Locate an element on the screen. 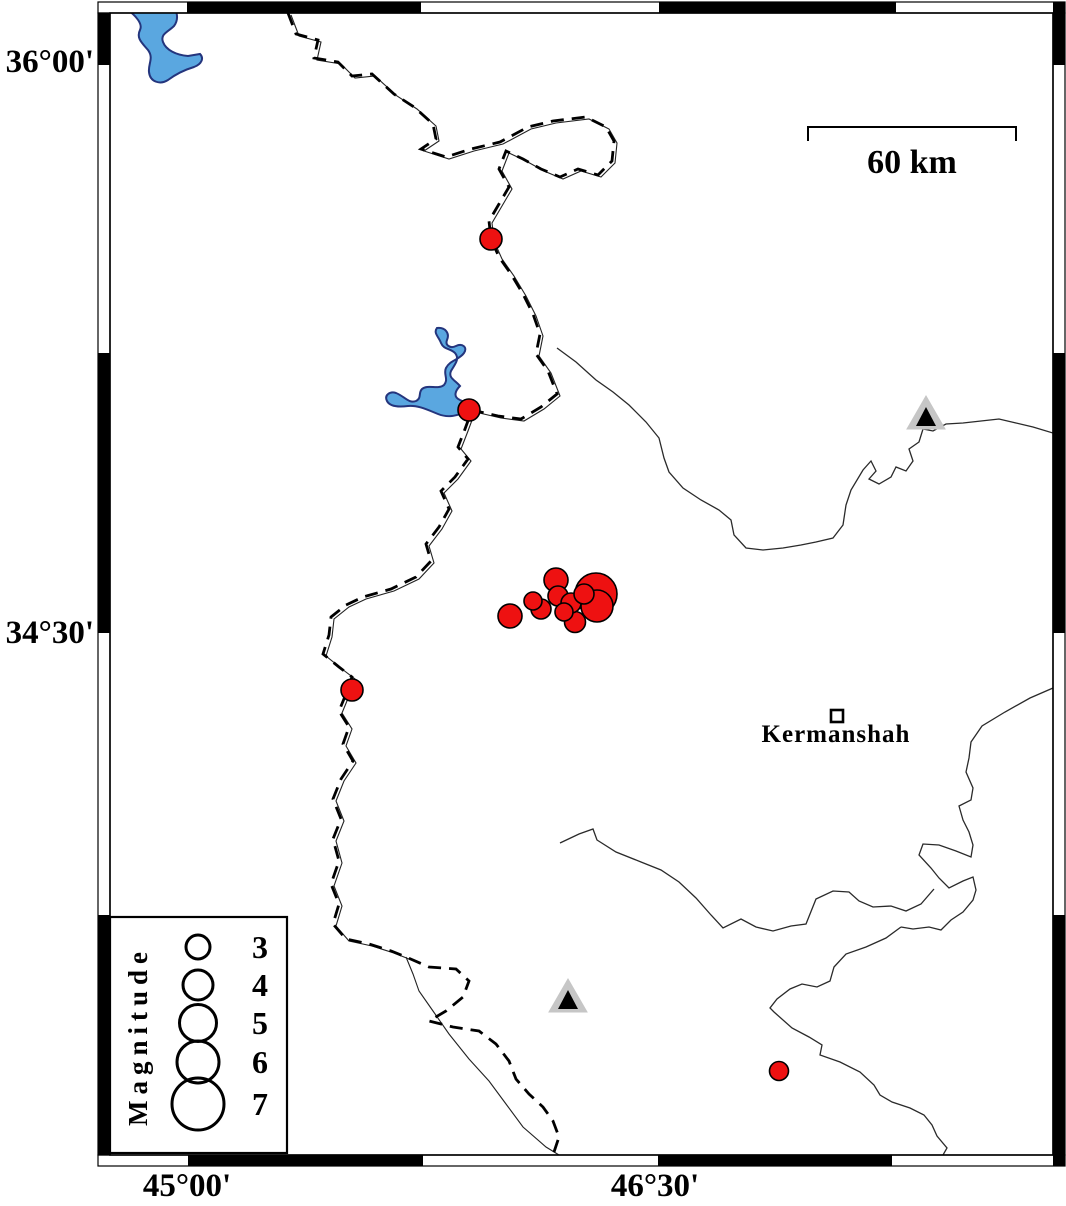  legend-box is located at coordinates (198, 1035).